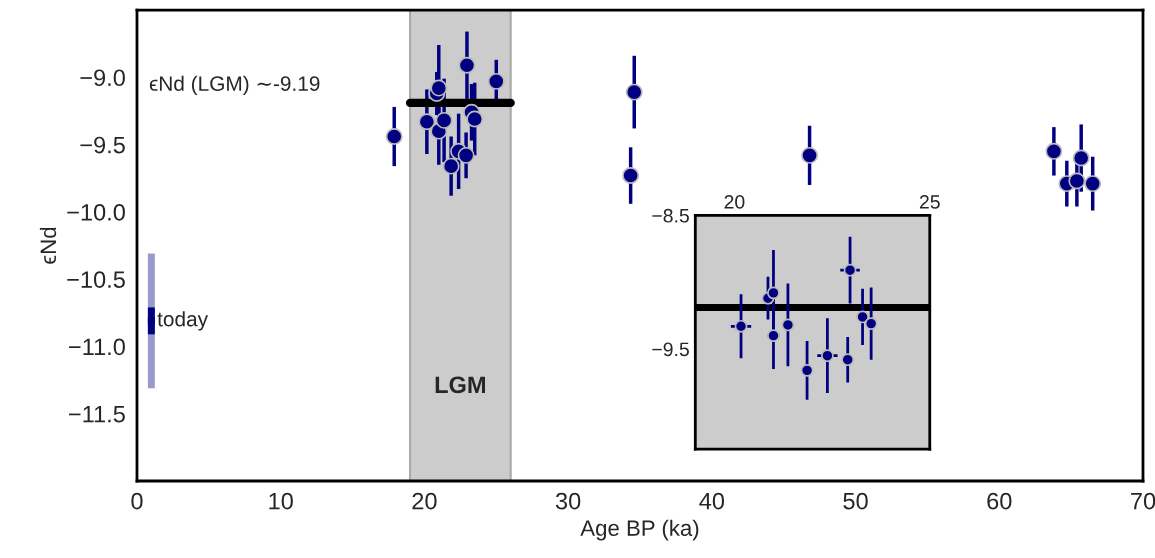 The image size is (1155, 558). Describe the element at coordinates (97, 347) in the screenshot. I see `y-tick-label: −11.0` at that location.